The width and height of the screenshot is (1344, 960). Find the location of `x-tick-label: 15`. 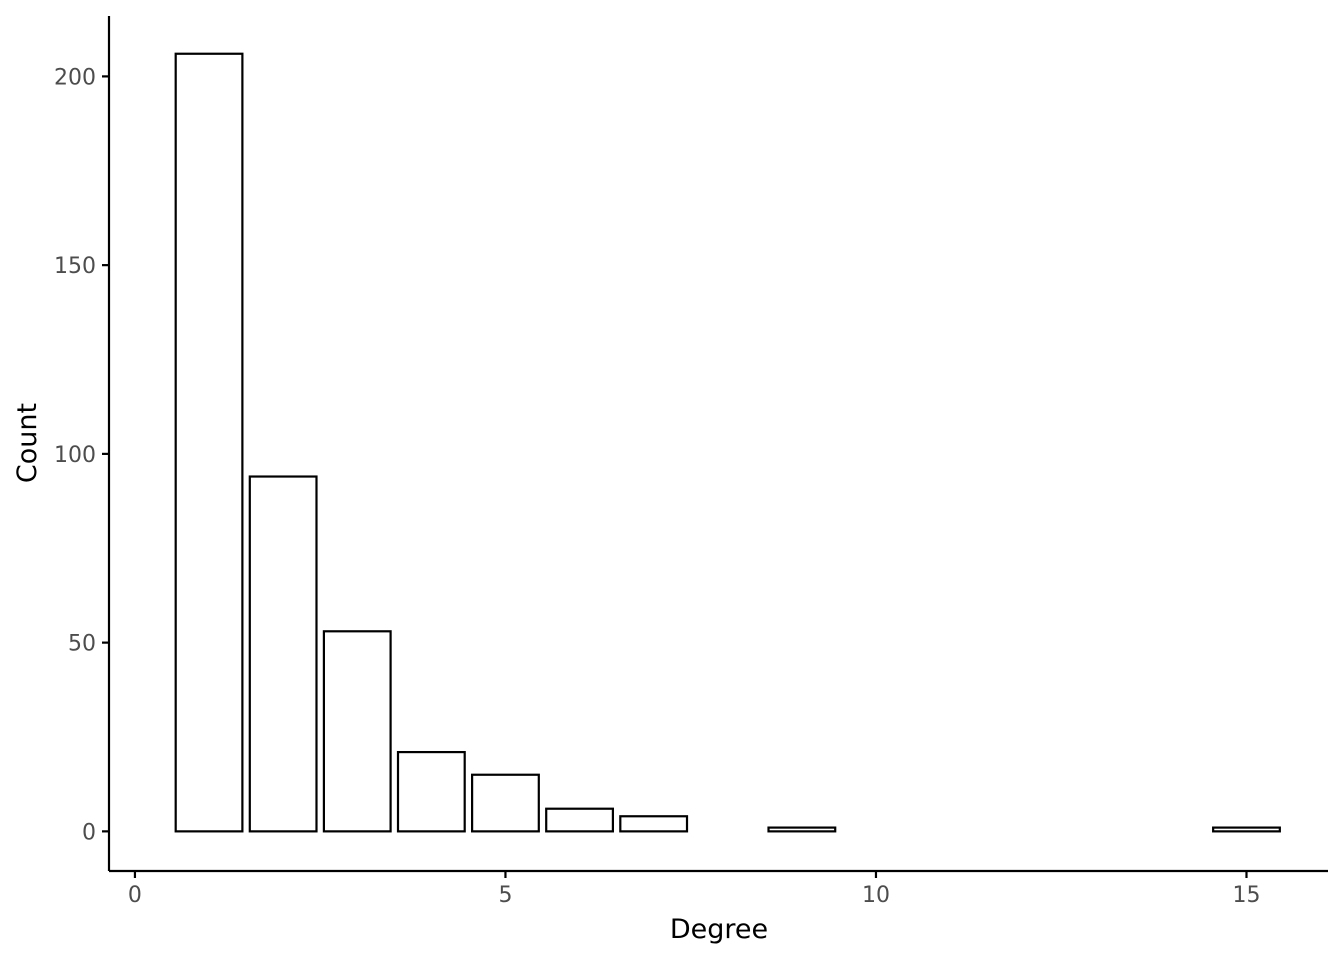

x-tick-label: 15 is located at coordinates (1246, 895).